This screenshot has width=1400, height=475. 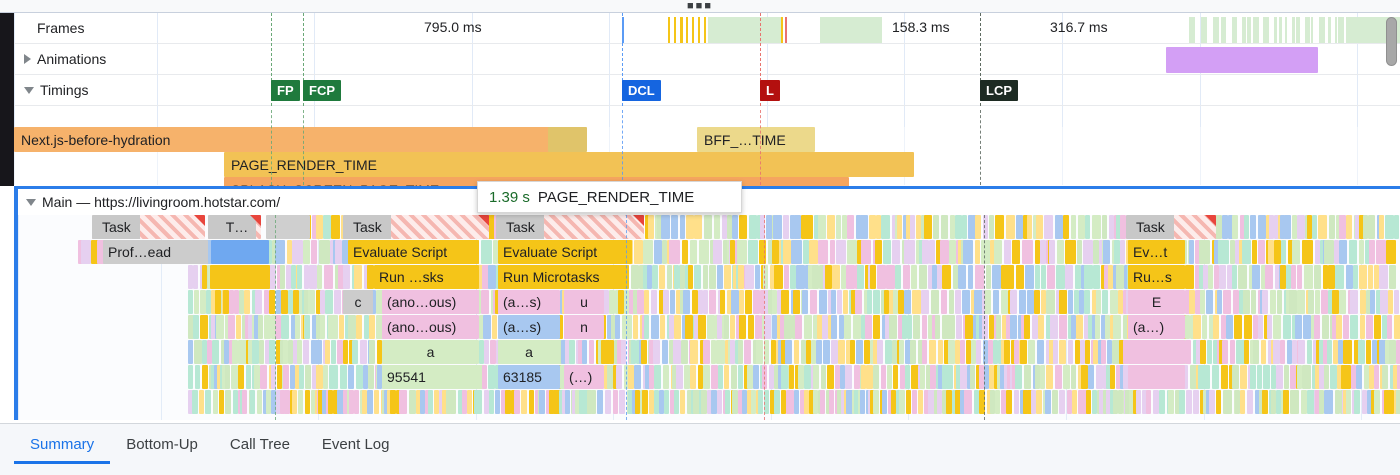 What do you see at coordinates (430, 377) in the screenshot?
I see `flame-block-numeric-row: 95541` at bounding box center [430, 377].